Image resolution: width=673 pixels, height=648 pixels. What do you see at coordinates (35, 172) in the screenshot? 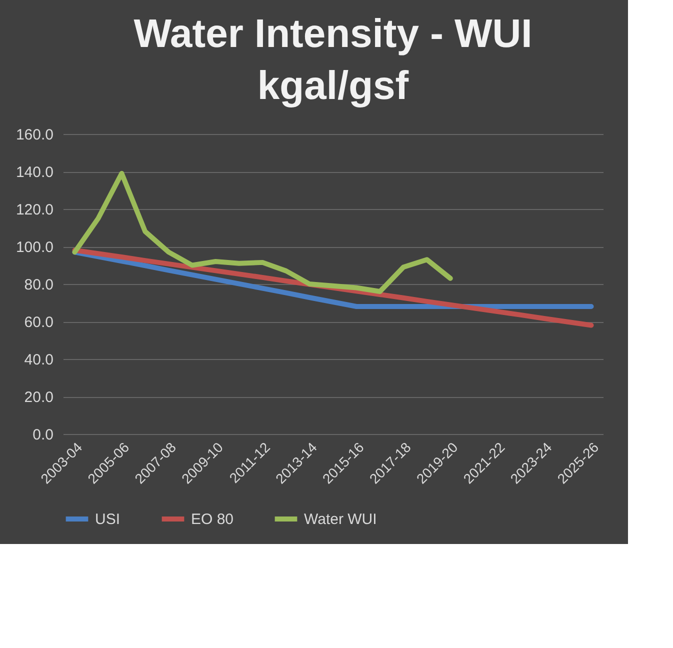
I see `y-tick-label: 140.0` at bounding box center [35, 172].